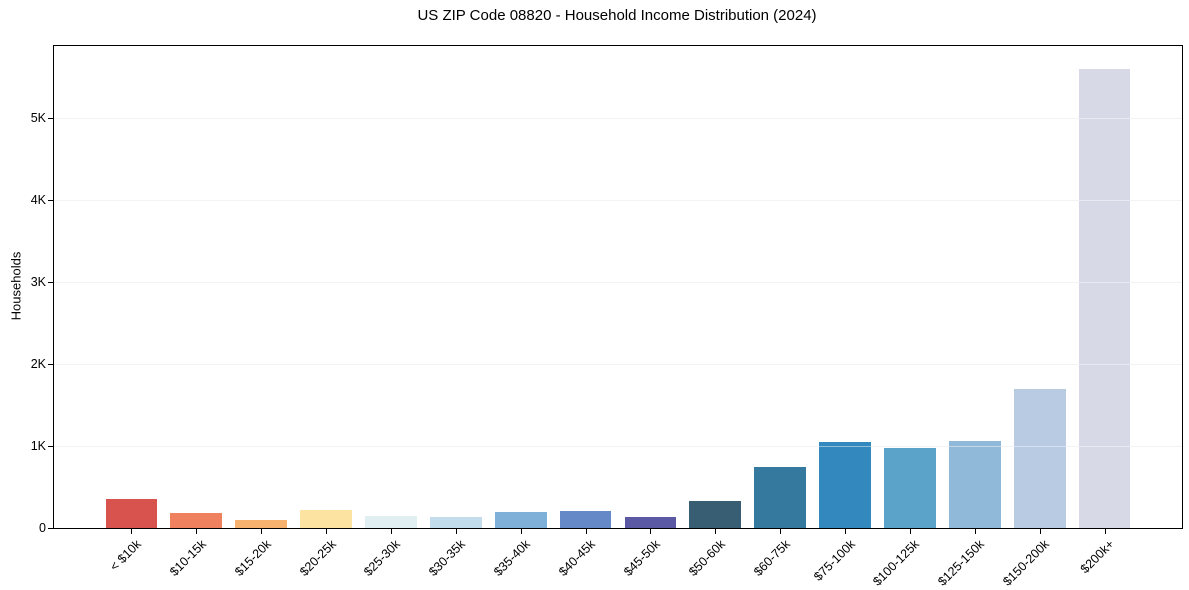 The image size is (1189, 590). I want to click on y-tick-label: 3K, so click(38, 281).